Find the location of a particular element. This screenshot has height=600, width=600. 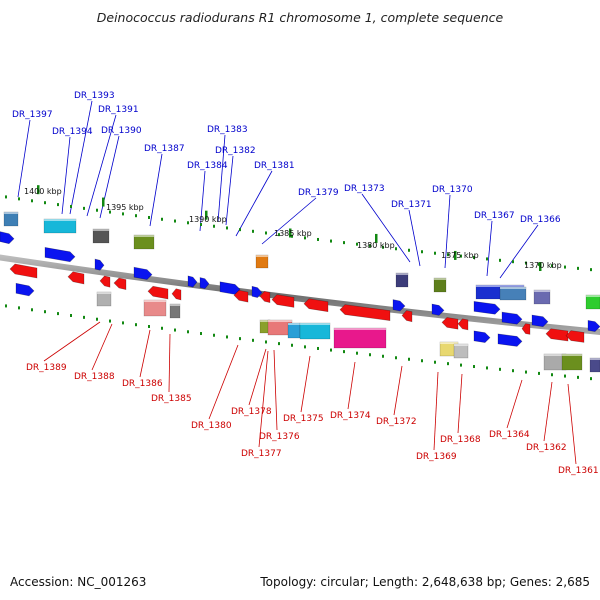

forward-gene-label: DR_1384 is located at coordinates (207, 166).